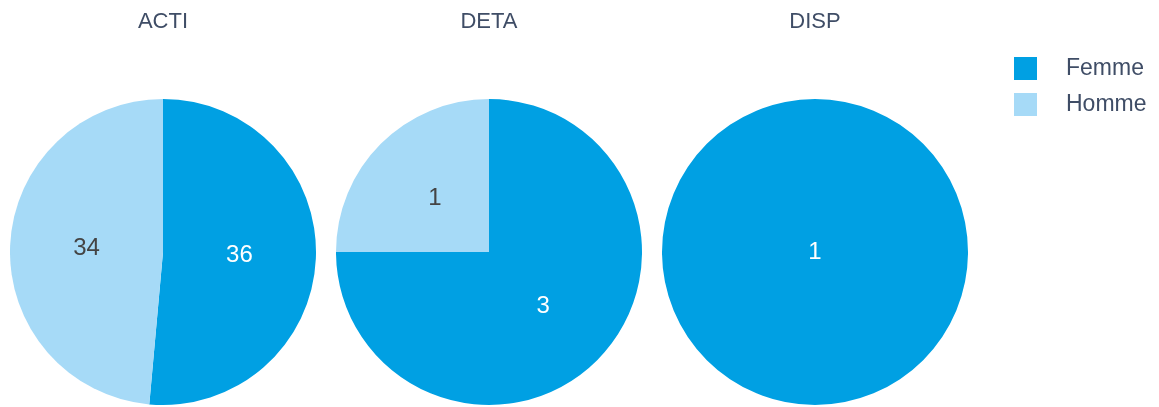 This screenshot has height=407, width=1159. Describe the element at coordinates (163, 21) in the screenshot. I see `chart-title: ACTI` at that location.